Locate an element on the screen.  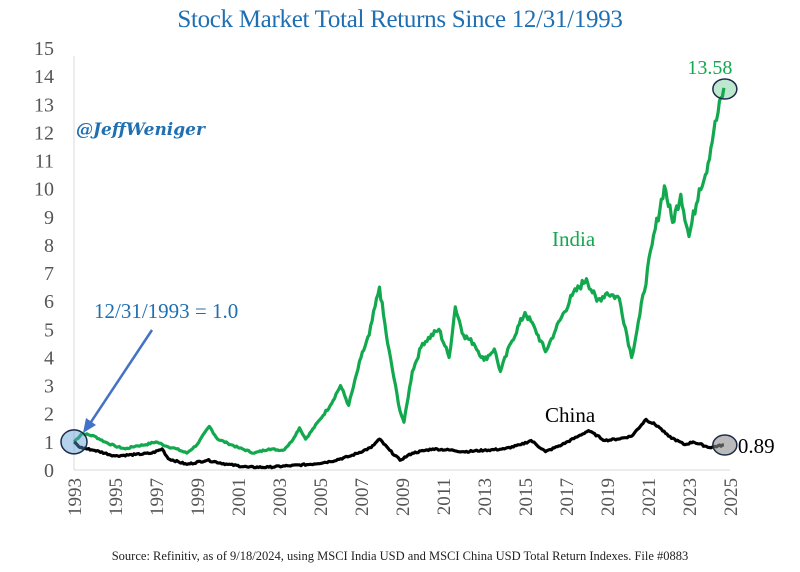
x-tick-label: 1999 is located at coordinates (198, 497).